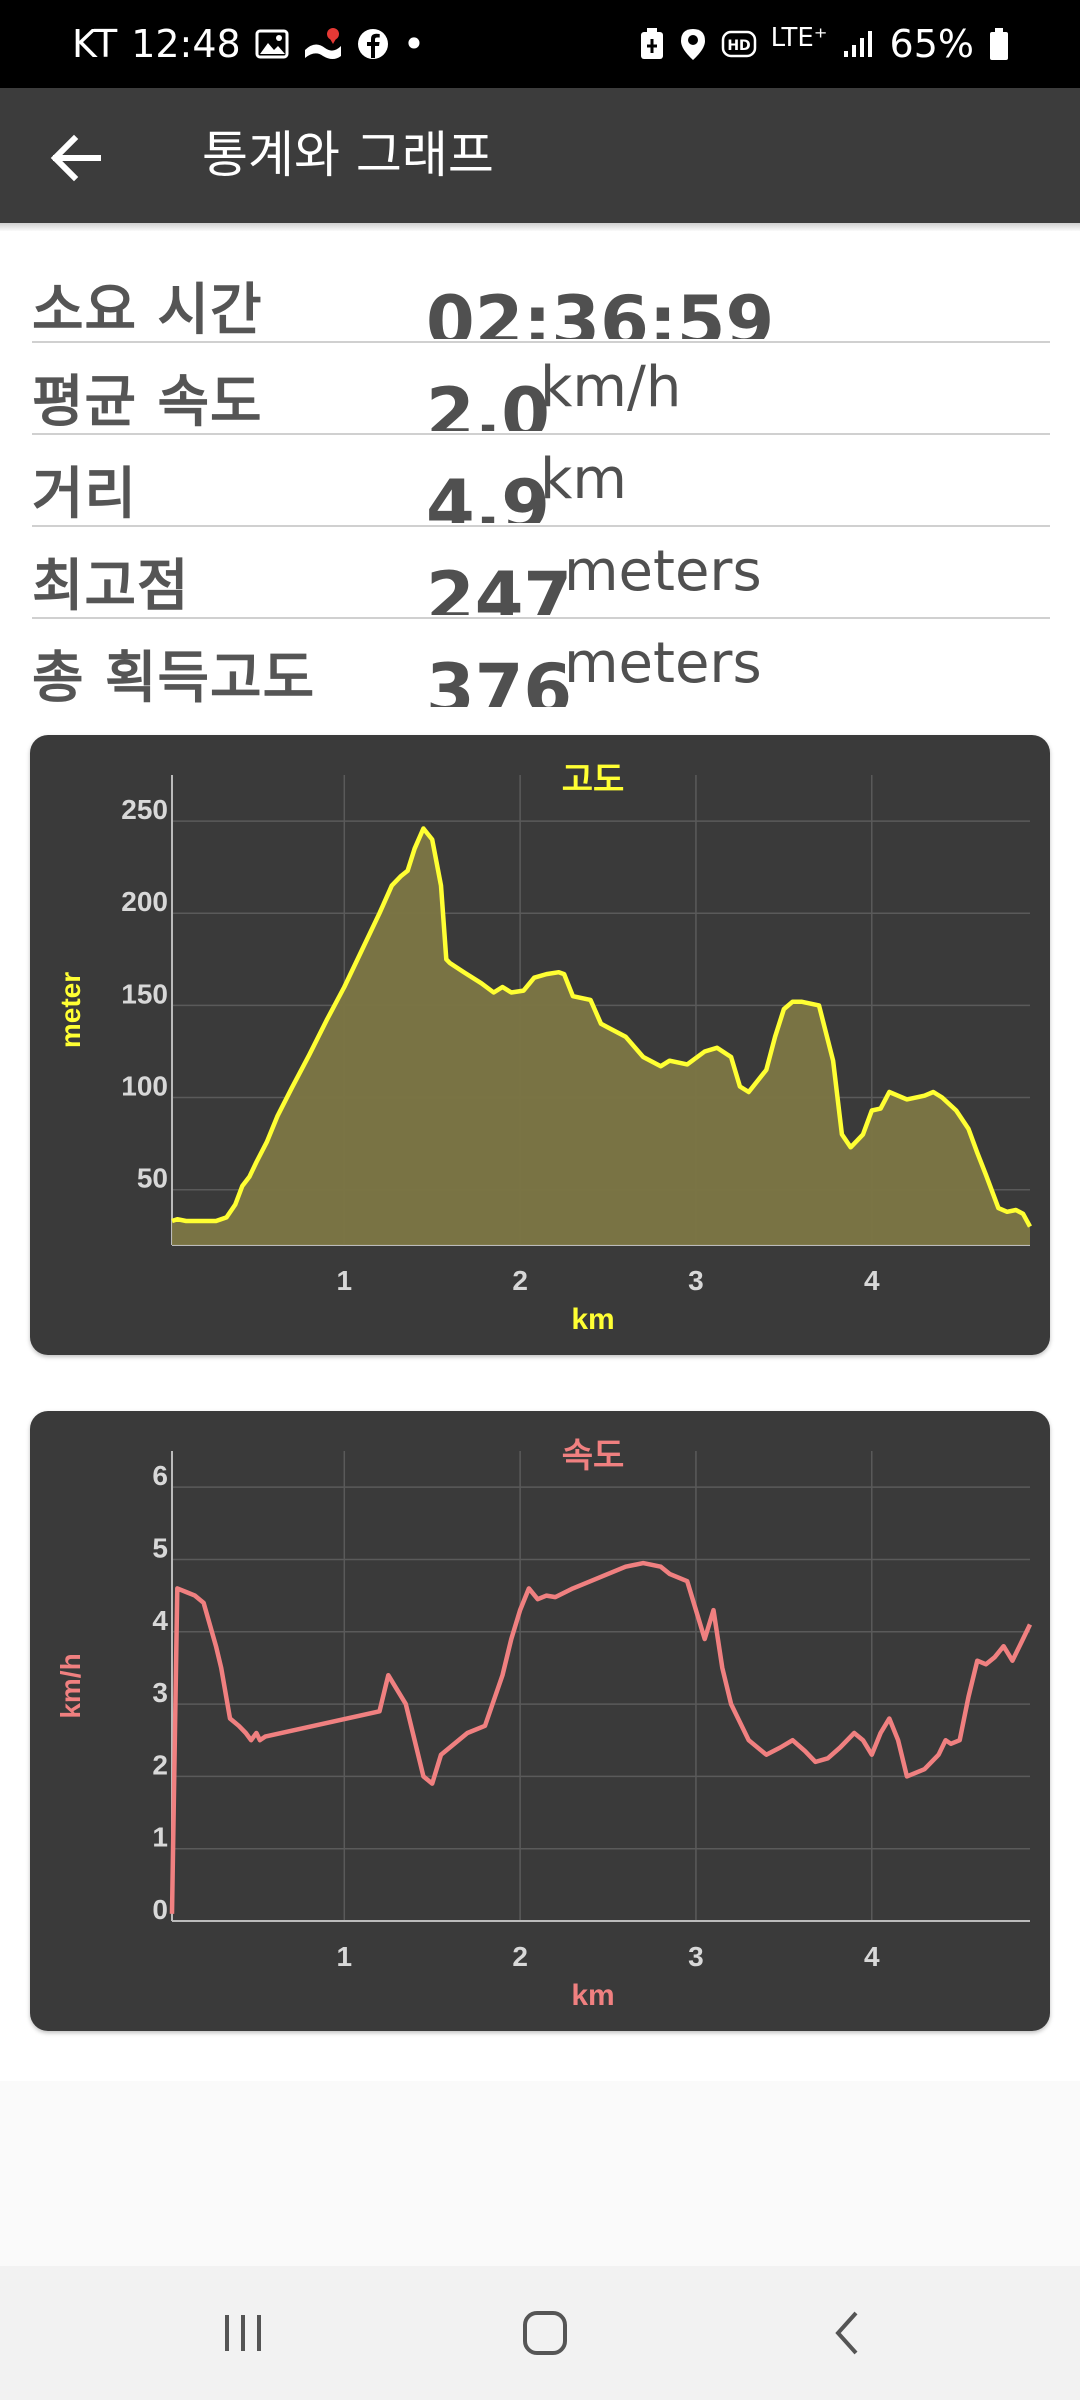 This screenshot has width=1080, height=2400. What do you see at coordinates (736, 387) in the screenshot?
I see `stat-value-wrap: 2.0 km/h` at bounding box center [736, 387].